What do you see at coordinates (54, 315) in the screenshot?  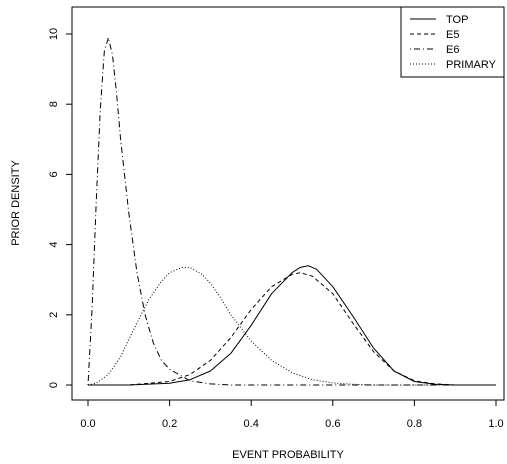 I see `y-tick-label: 2` at bounding box center [54, 315].